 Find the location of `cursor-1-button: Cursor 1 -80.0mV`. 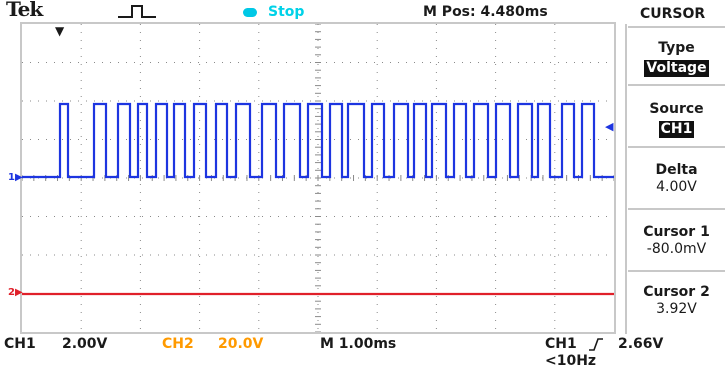

cursor-1-button: Cursor 1 -80.0mV is located at coordinates (676, 241).